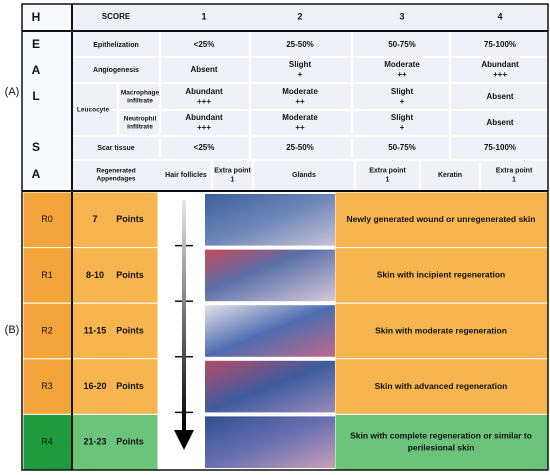 The height and width of the screenshot is (475, 550). I want to click on row-label: Regenerated, so click(115, 171).